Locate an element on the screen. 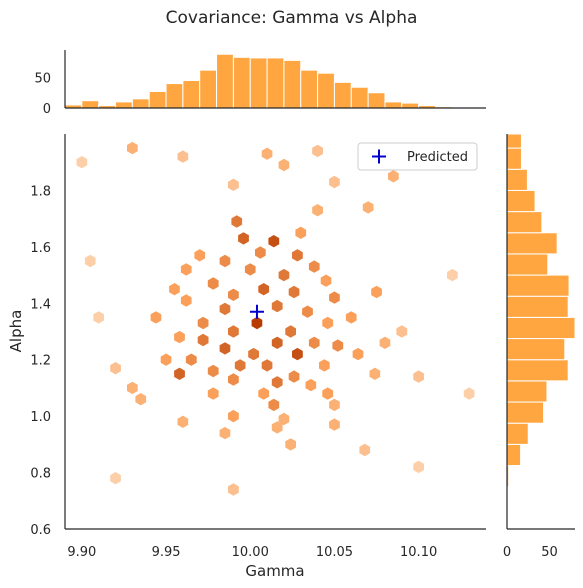 The height and width of the screenshot is (588, 583). y-hist-tick-label: 0 is located at coordinates (507, 552).